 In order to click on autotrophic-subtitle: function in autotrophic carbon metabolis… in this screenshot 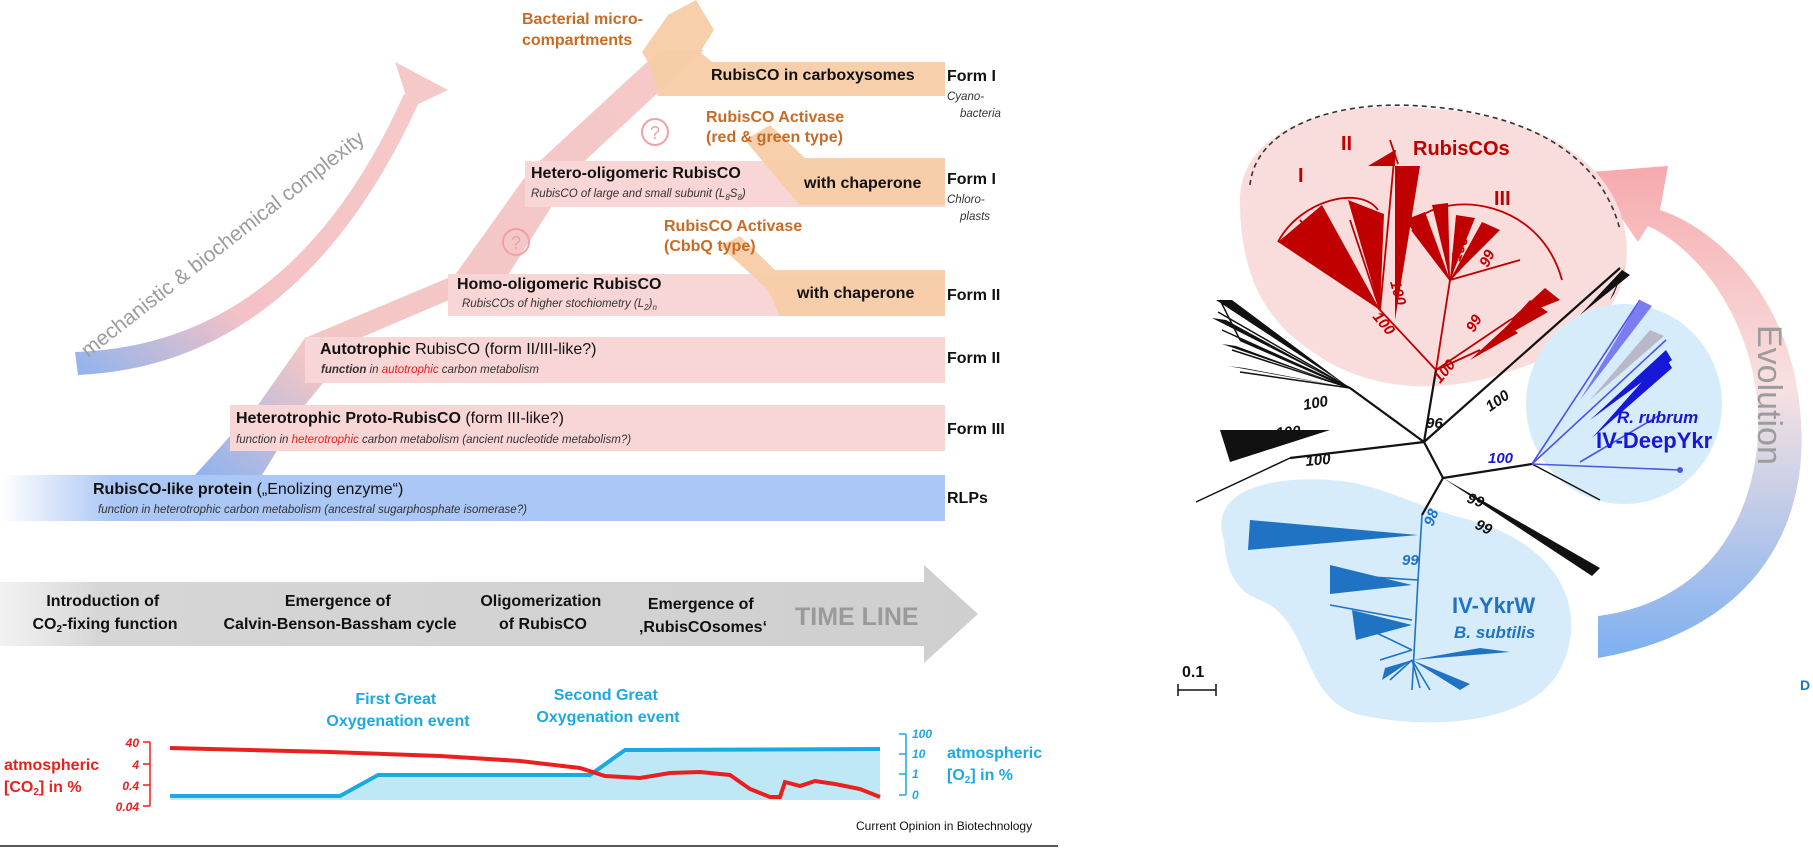, I will do `click(430, 370)`.